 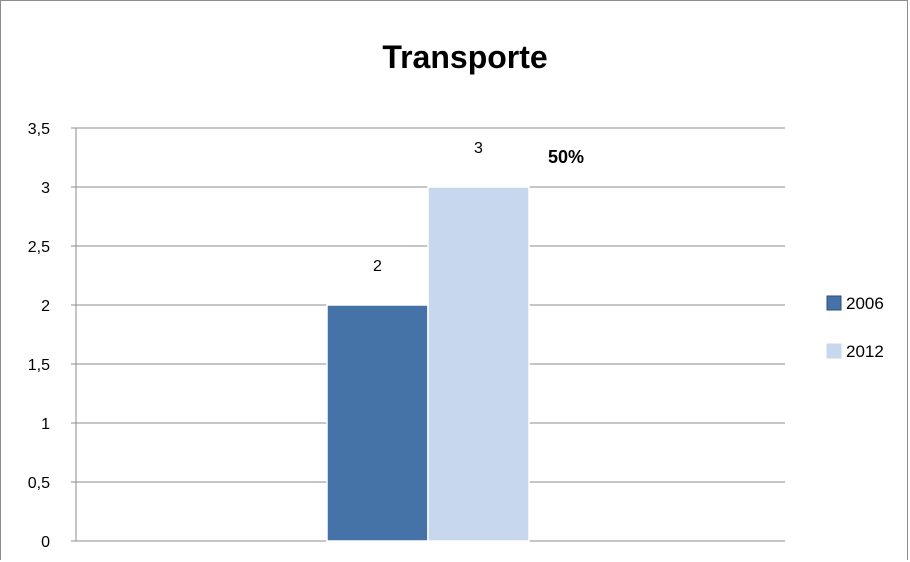 What do you see at coordinates (865, 303) in the screenshot?
I see `legend-label-2006: 2006` at bounding box center [865, 303].